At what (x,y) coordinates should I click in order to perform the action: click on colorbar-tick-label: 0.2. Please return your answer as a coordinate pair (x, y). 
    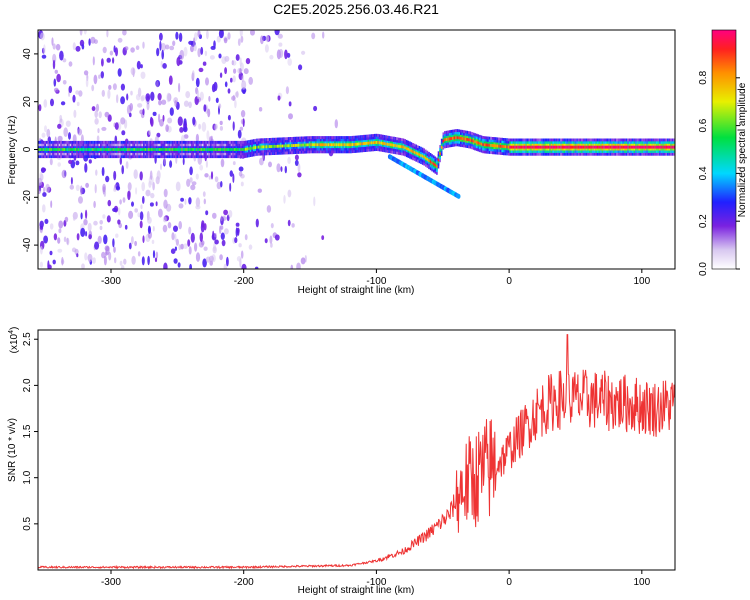
    Looking at the image, I should click on (703, 221).